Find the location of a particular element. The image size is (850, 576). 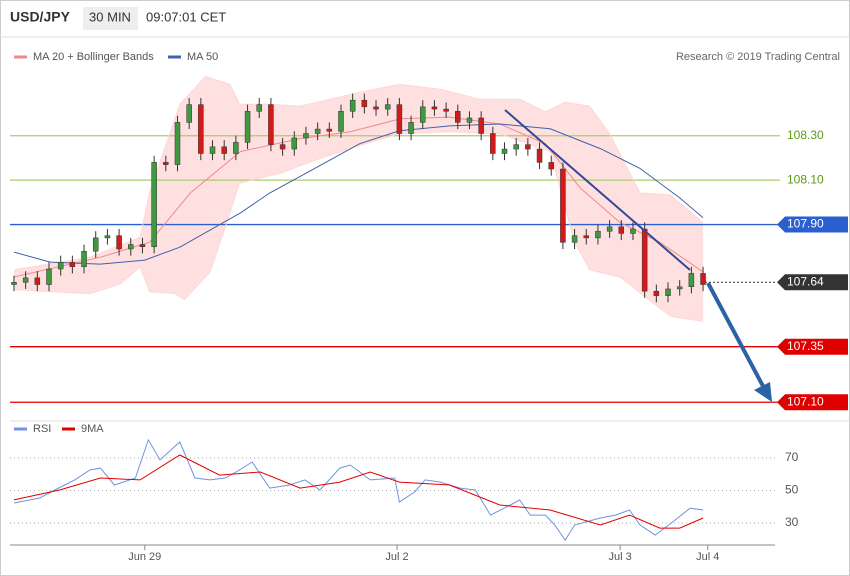

legend-label: MA 20 + Bollinger Bands is located at coordinates (93, 57).